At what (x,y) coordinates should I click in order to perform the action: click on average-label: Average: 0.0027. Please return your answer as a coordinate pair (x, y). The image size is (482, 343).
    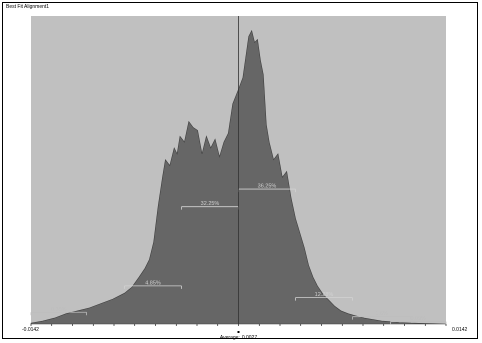
    Looking at the image, I should click on (238, 338).